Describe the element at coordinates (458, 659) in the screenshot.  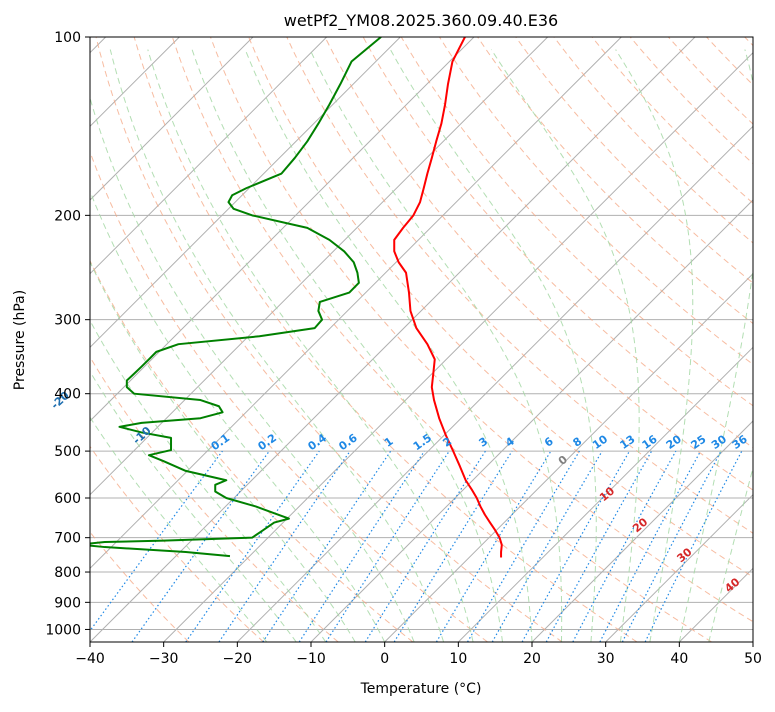
I see `x-tick-label: 10` at that location.